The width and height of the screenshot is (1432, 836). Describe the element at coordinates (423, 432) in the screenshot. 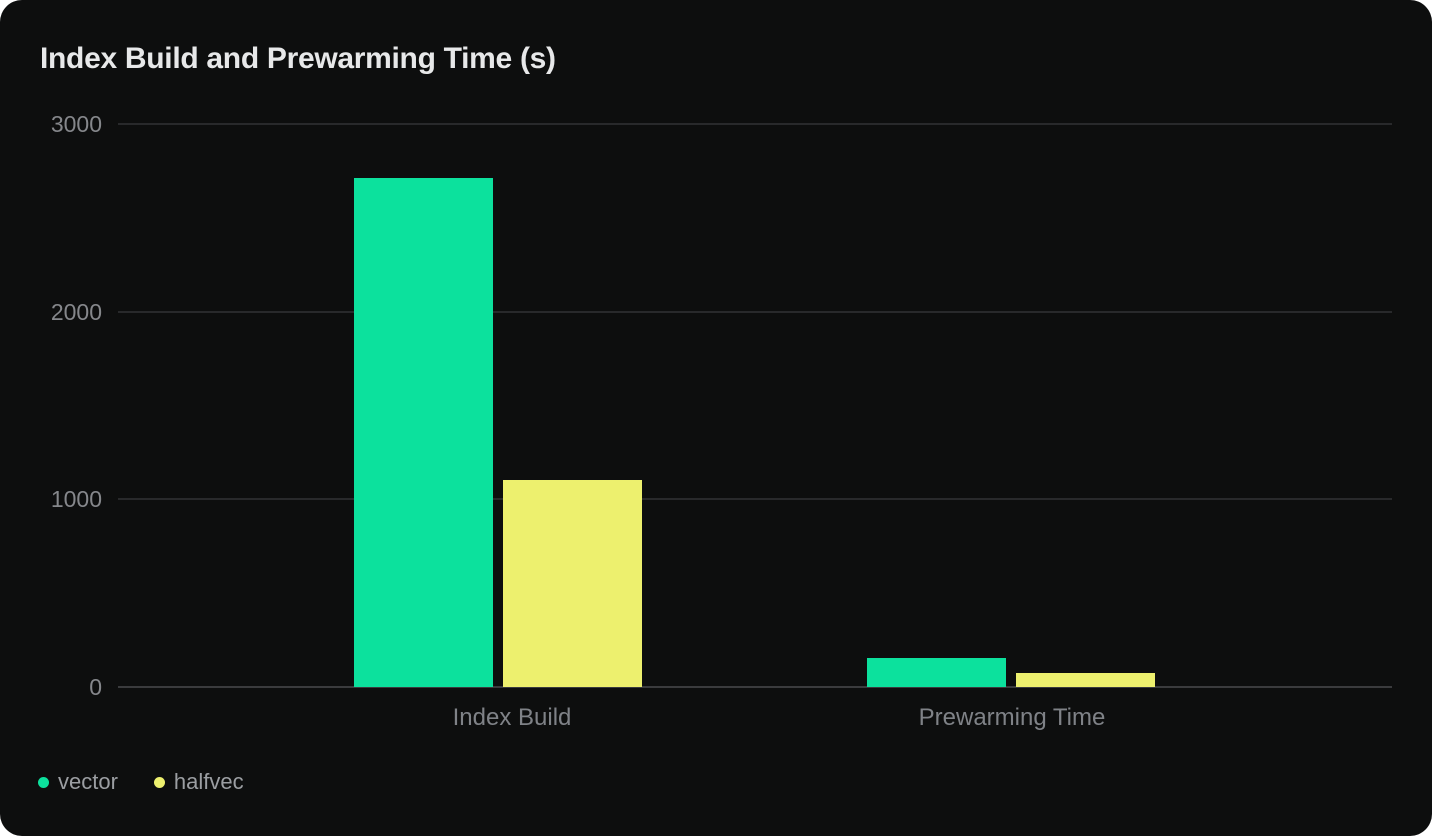

I see `bar-vector-index-build` at that location.